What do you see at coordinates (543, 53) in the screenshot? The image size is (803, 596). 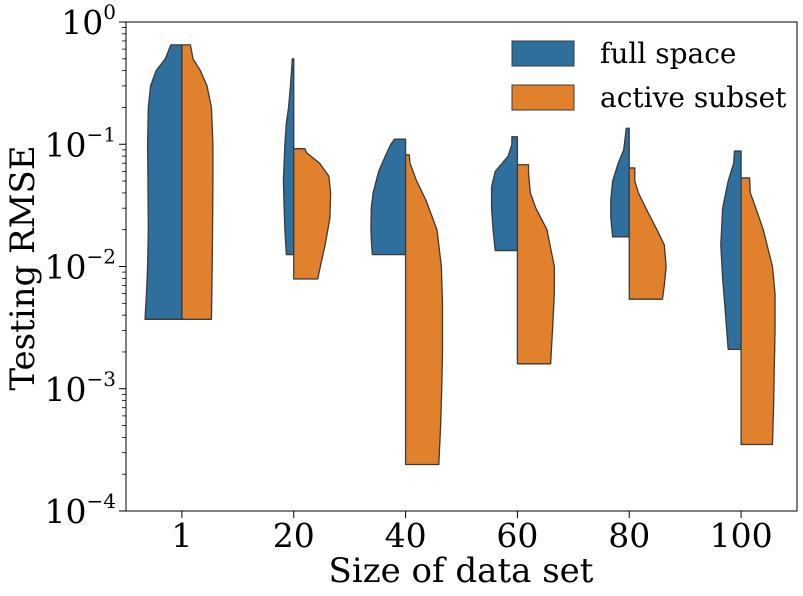 I see `legend-swatch-full-space` at bounding box center [543, 53].